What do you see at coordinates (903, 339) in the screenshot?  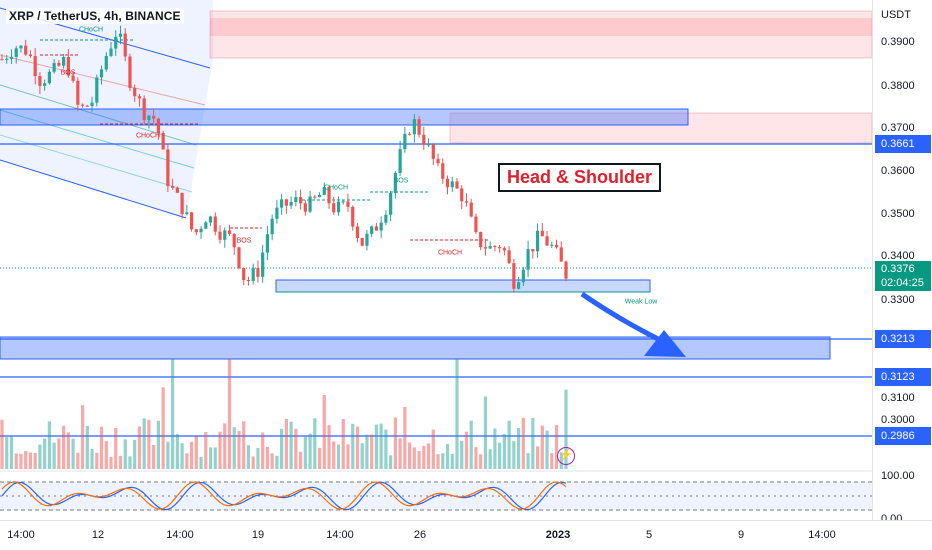 I see `level-price-tag: 0.3213` at bounding box center [903, 339].